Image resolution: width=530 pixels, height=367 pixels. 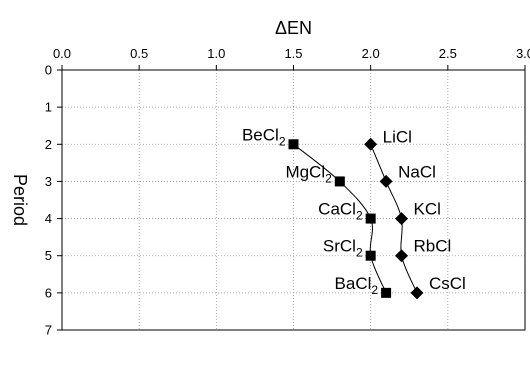 What do you see at coordinates (264, 136) in the screenshot?
I see `point-label: BeCl2` at bounding box center [264, 136].